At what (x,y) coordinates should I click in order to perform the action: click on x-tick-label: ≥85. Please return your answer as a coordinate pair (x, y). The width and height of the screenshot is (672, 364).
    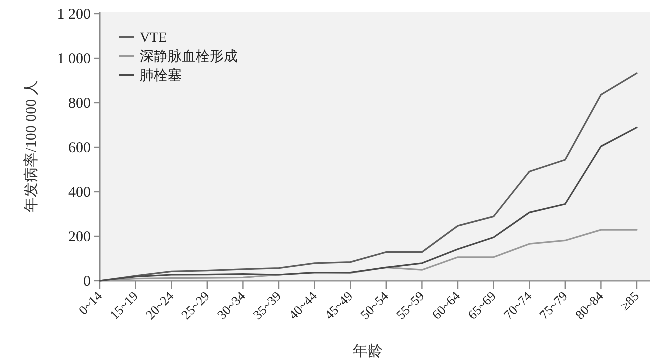
    Looking at the image, I should click on (629, 301).